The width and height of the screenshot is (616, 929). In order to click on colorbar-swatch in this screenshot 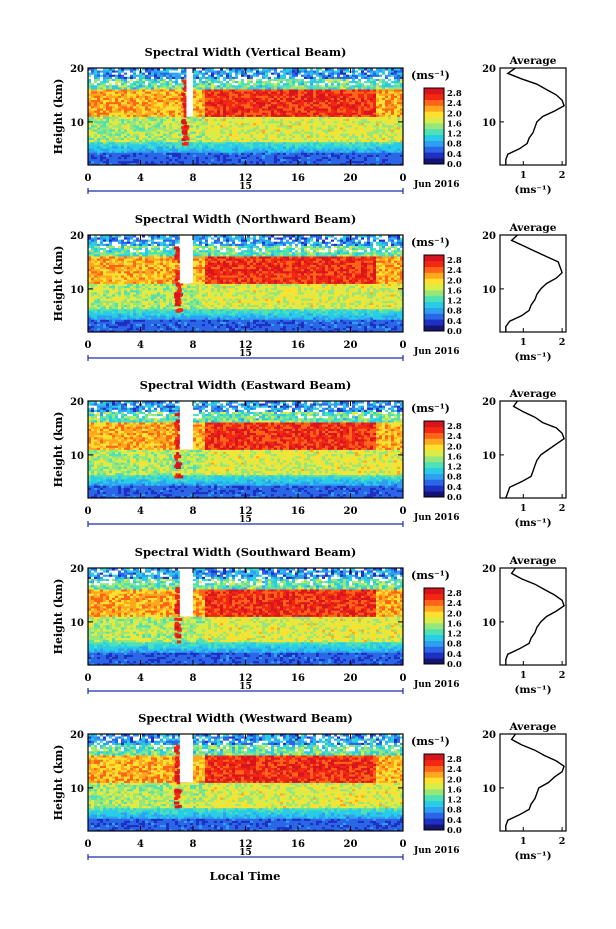, I will do `click(434, 149)`.